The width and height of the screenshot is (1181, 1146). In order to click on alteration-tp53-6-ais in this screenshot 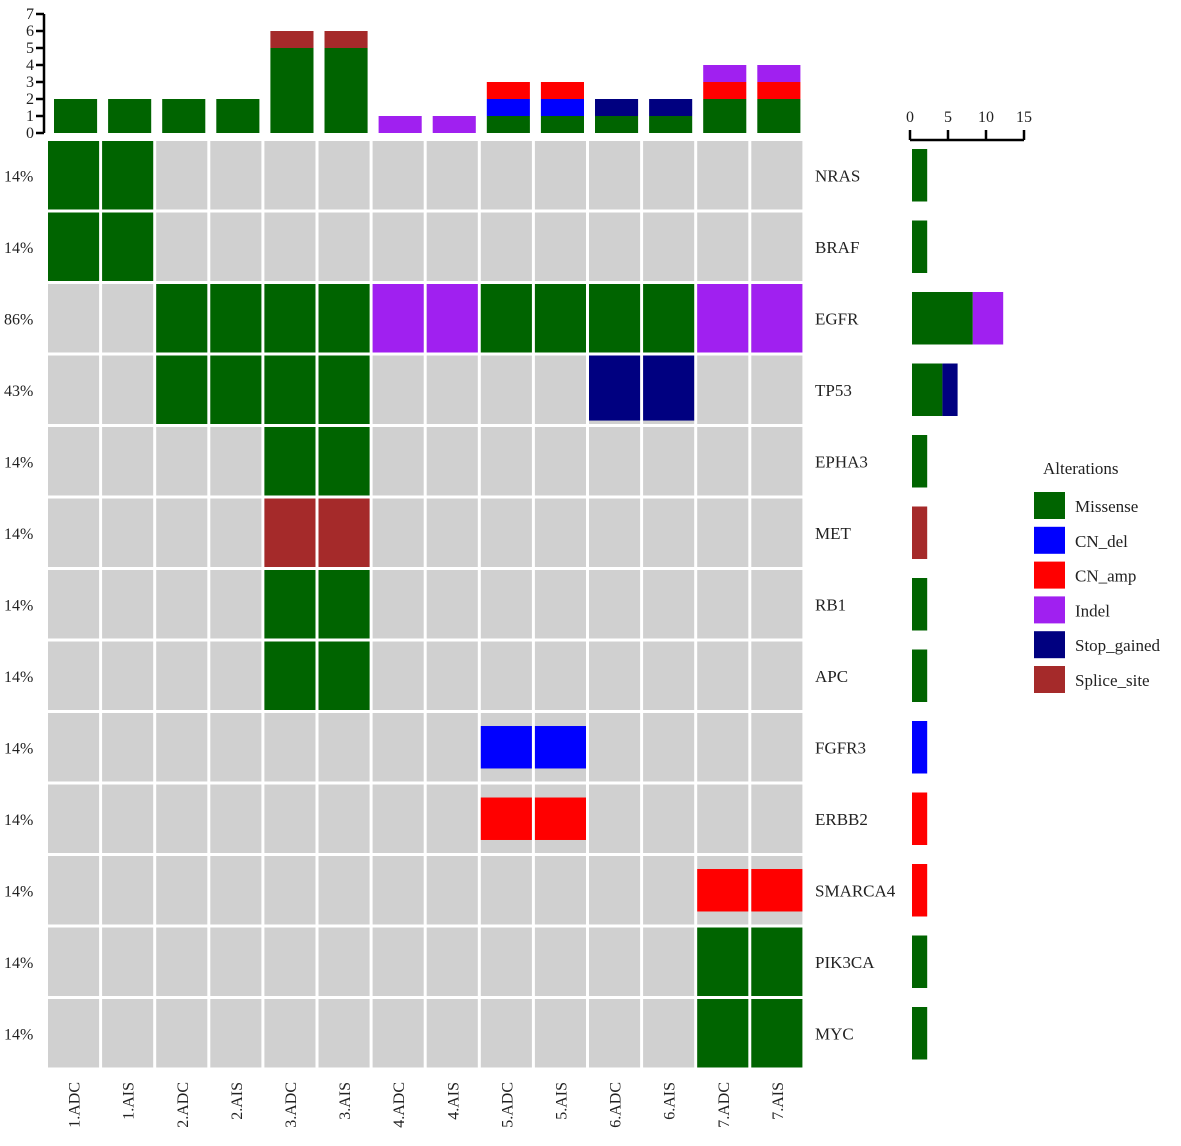, I will do `click(669, 388)`.